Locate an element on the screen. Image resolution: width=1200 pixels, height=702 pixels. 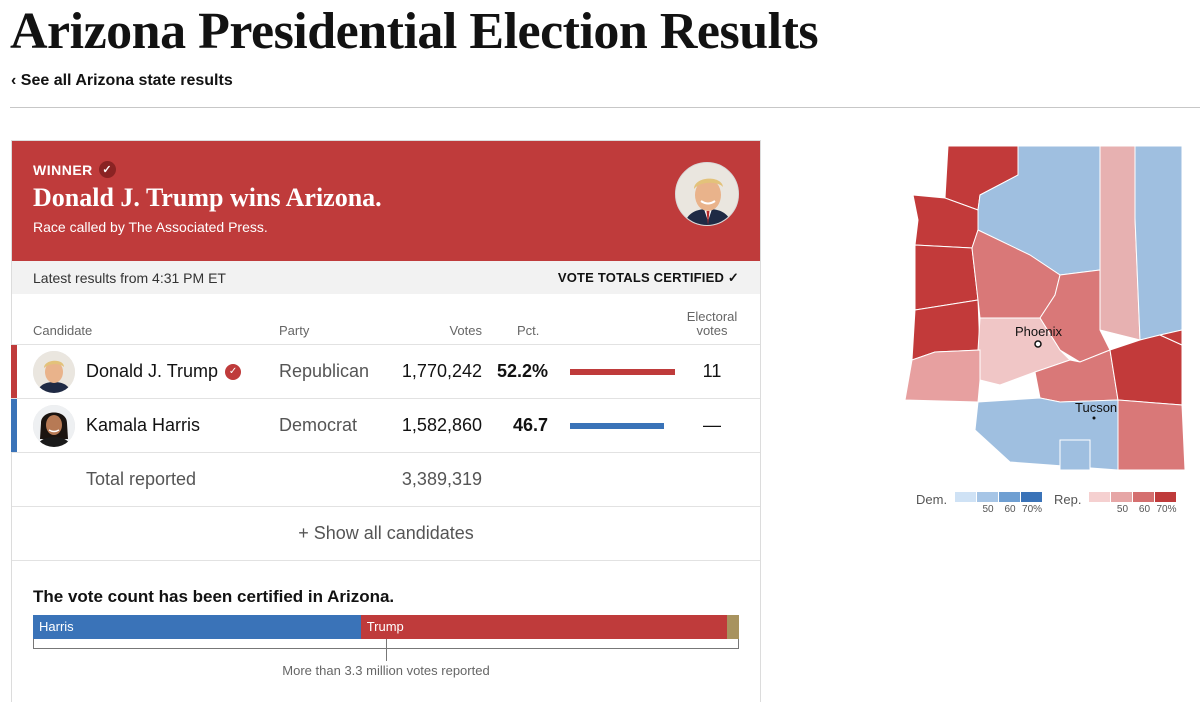
header-electoral-votes: Electoral votes is located at coordinates (712, 324).